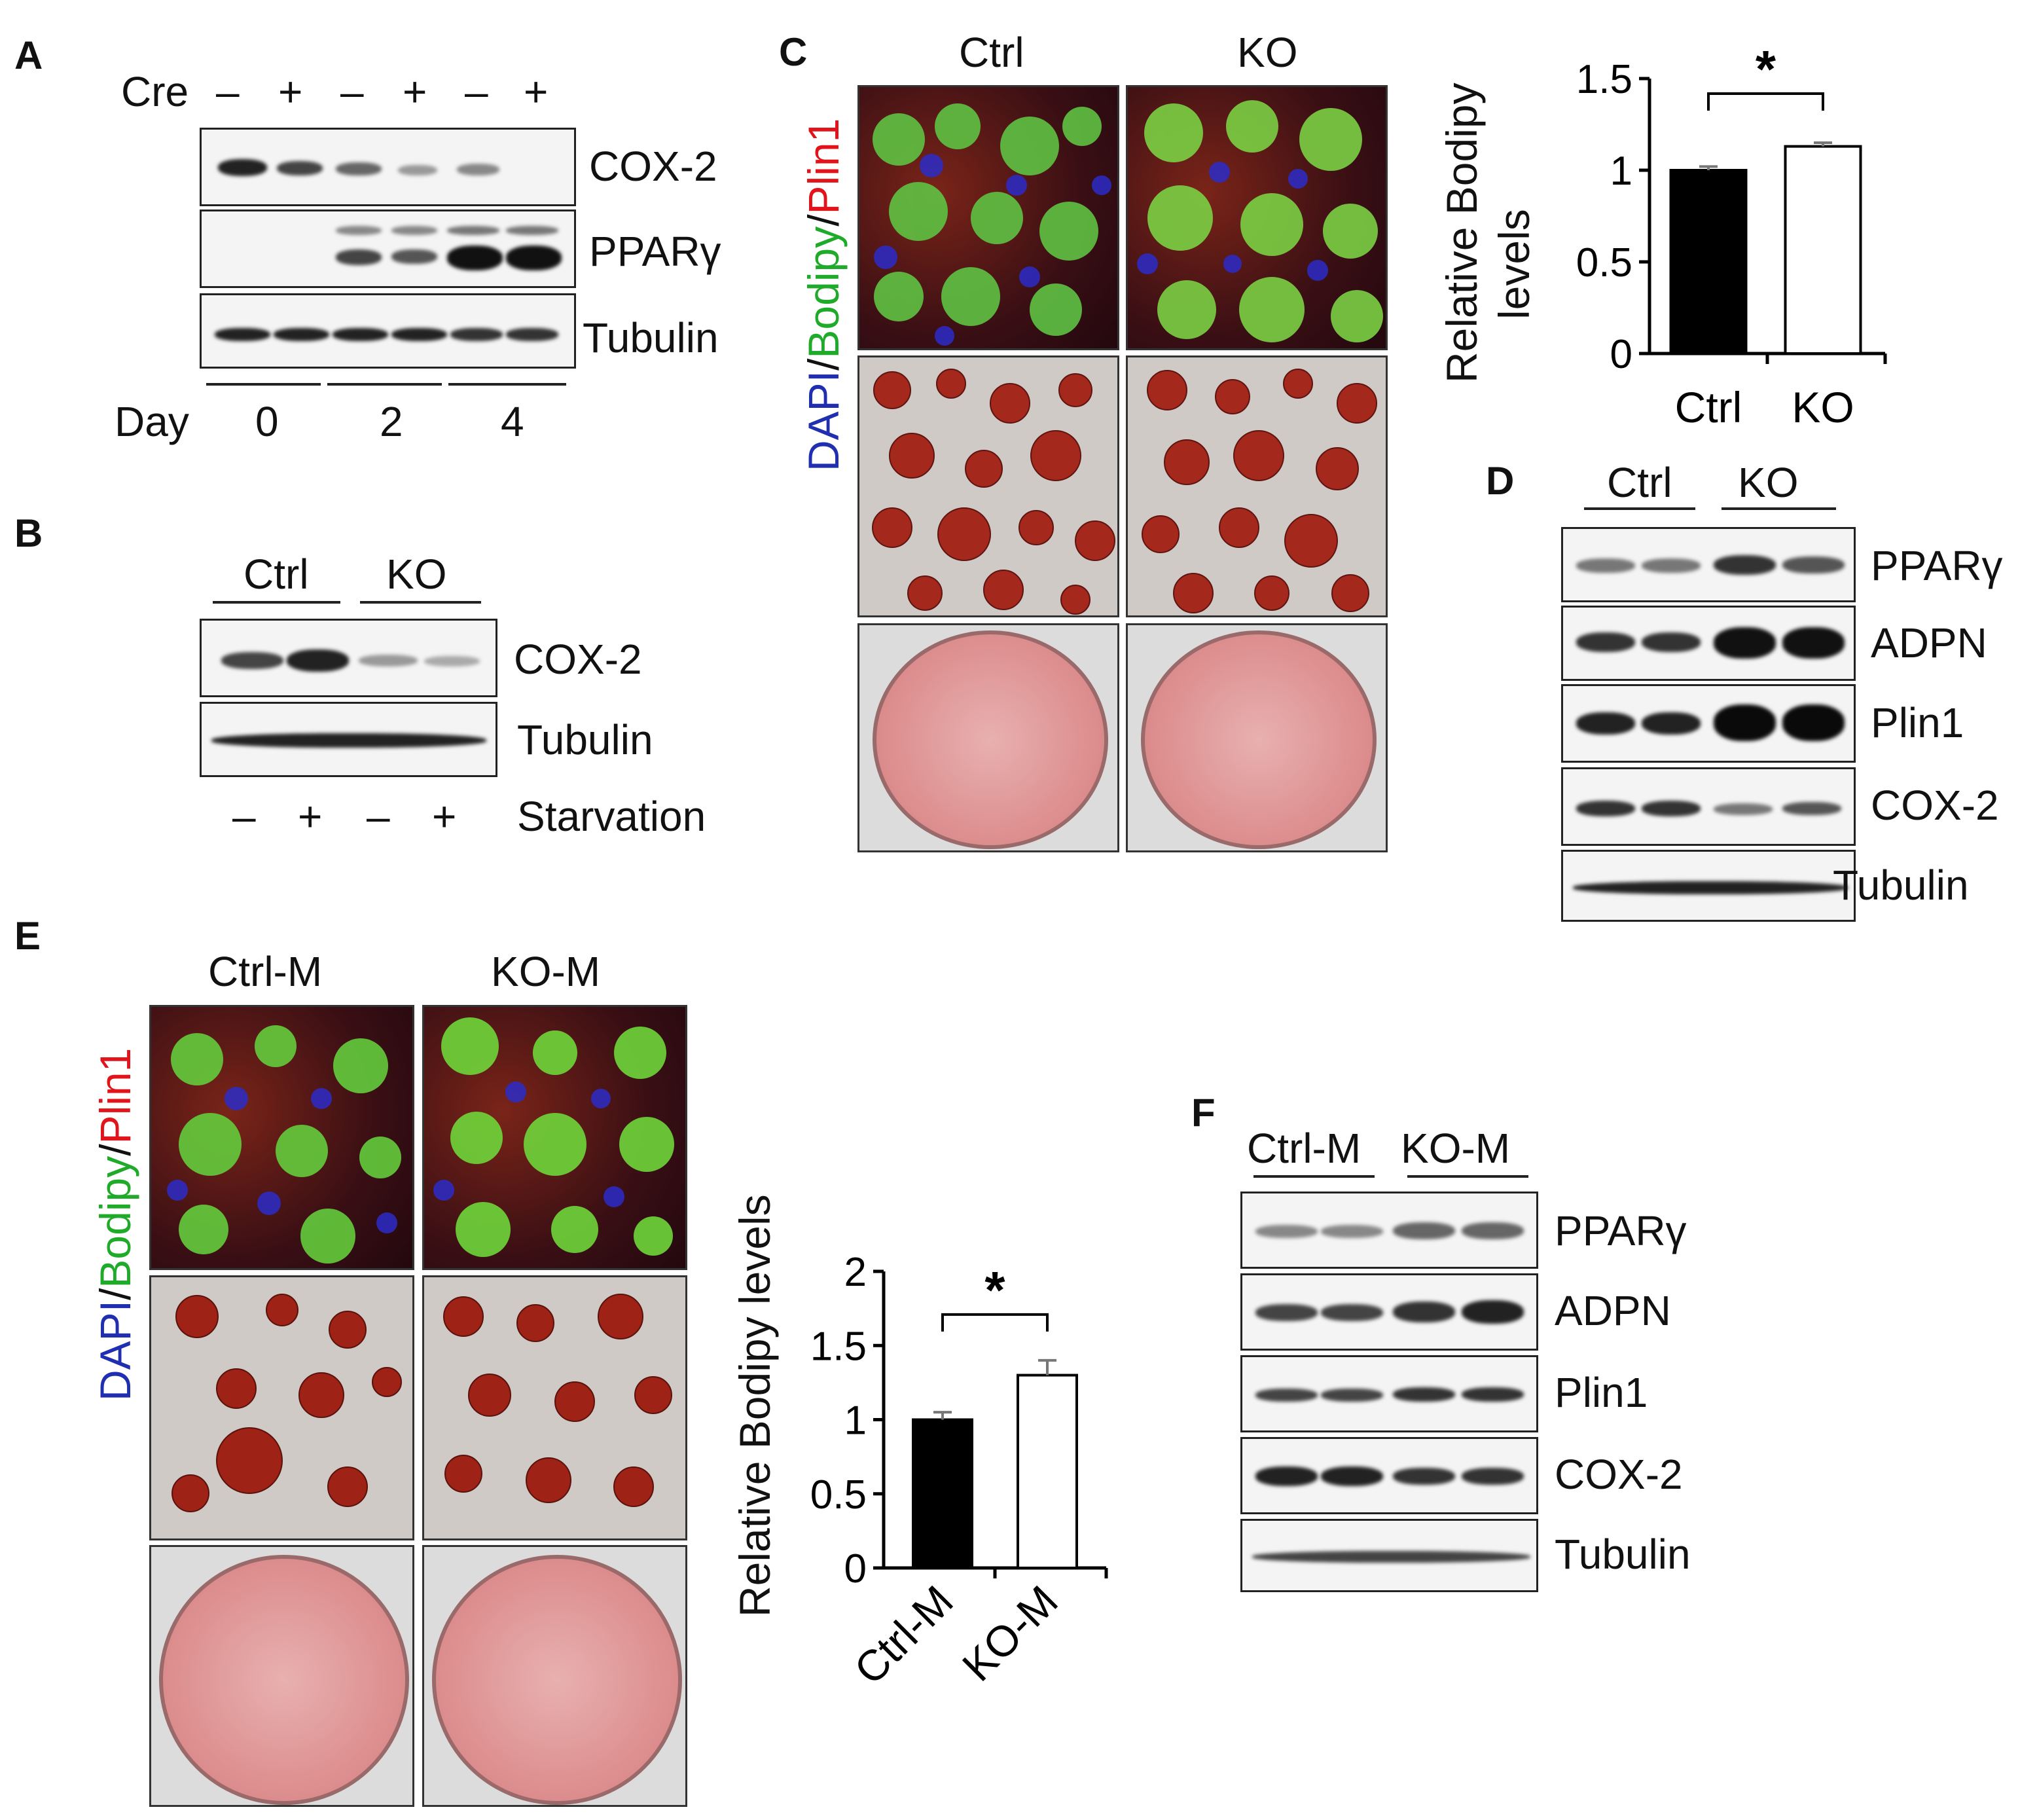 This screenshot has width=2037, height=1820. What do you see at coordinates (554, 1407) in the screenshot?
I see `oil-red-image-ko-m` at bounding box center [554, 1407].